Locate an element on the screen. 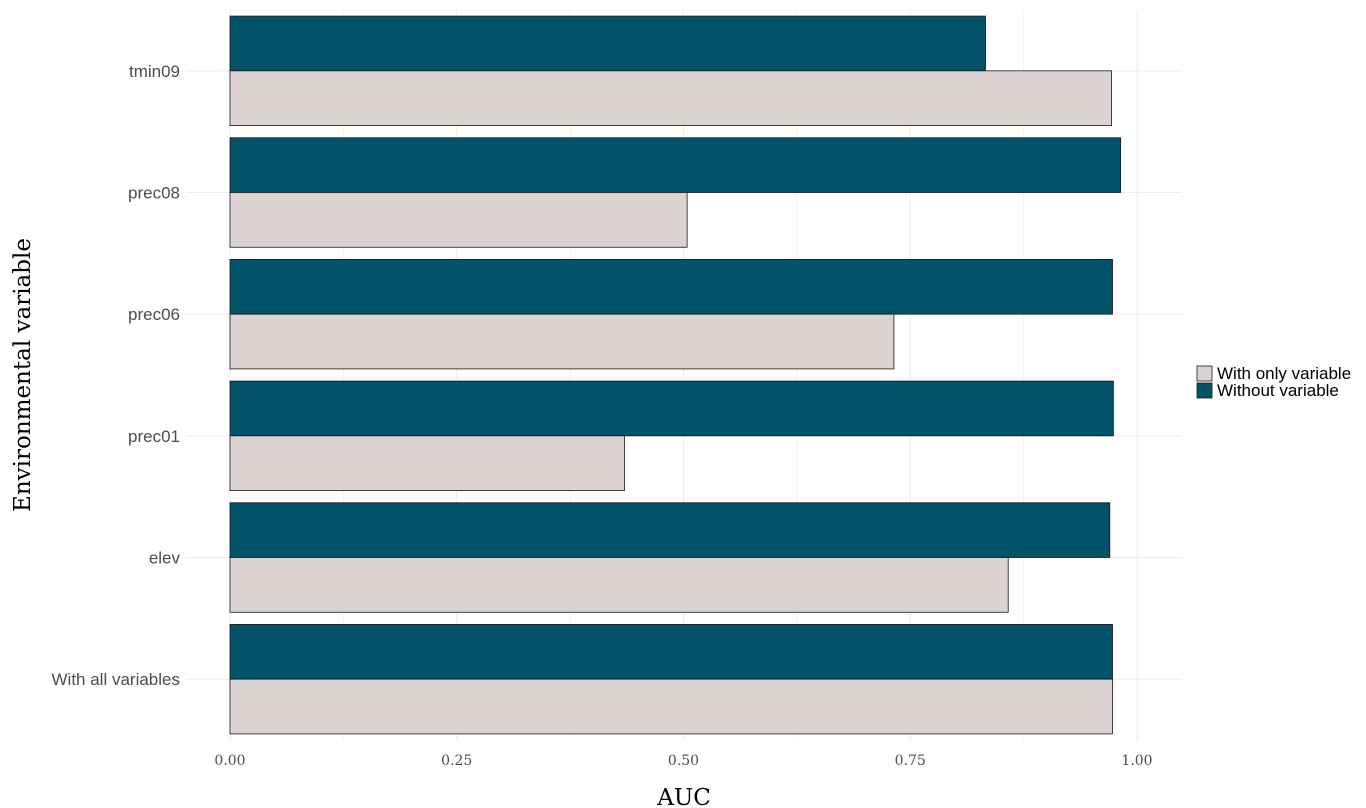 Image resolution: width=1366 pixels, height=808 pixels. y-tick-label: elev is located at coordinates (165, 558).